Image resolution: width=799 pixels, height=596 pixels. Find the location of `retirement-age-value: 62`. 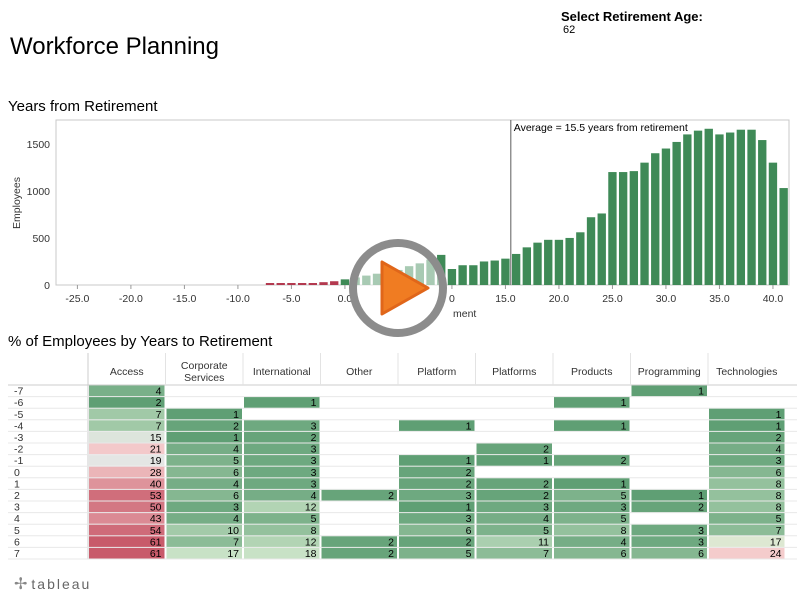

retirement-age-value: 62 is located at coordinates (569, 30).